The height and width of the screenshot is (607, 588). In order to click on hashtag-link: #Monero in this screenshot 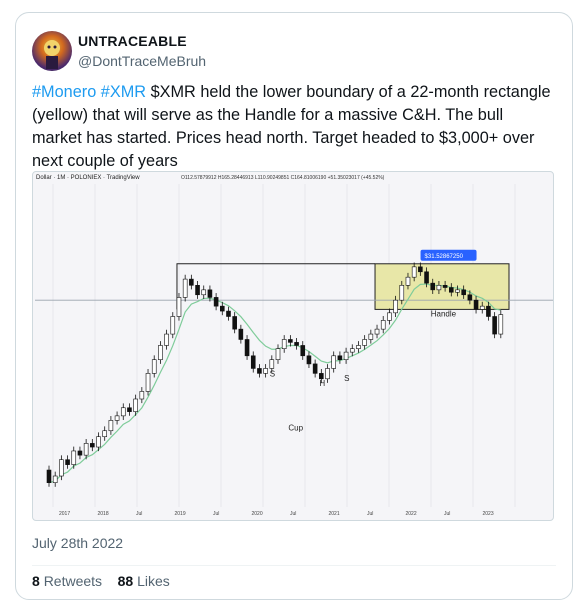, I will do `click(64, 92)`.